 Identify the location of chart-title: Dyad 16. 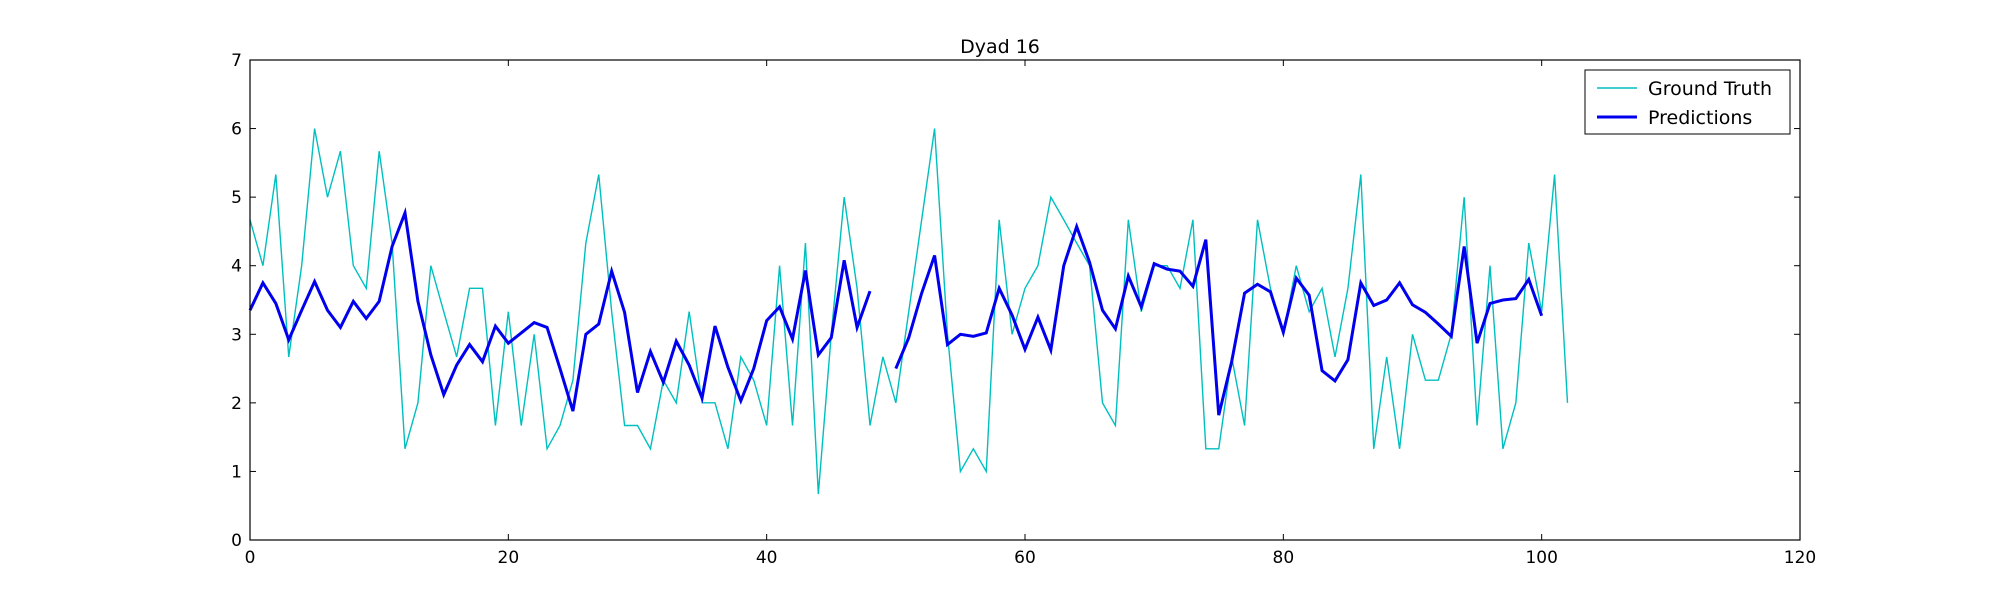
(1000, 47).